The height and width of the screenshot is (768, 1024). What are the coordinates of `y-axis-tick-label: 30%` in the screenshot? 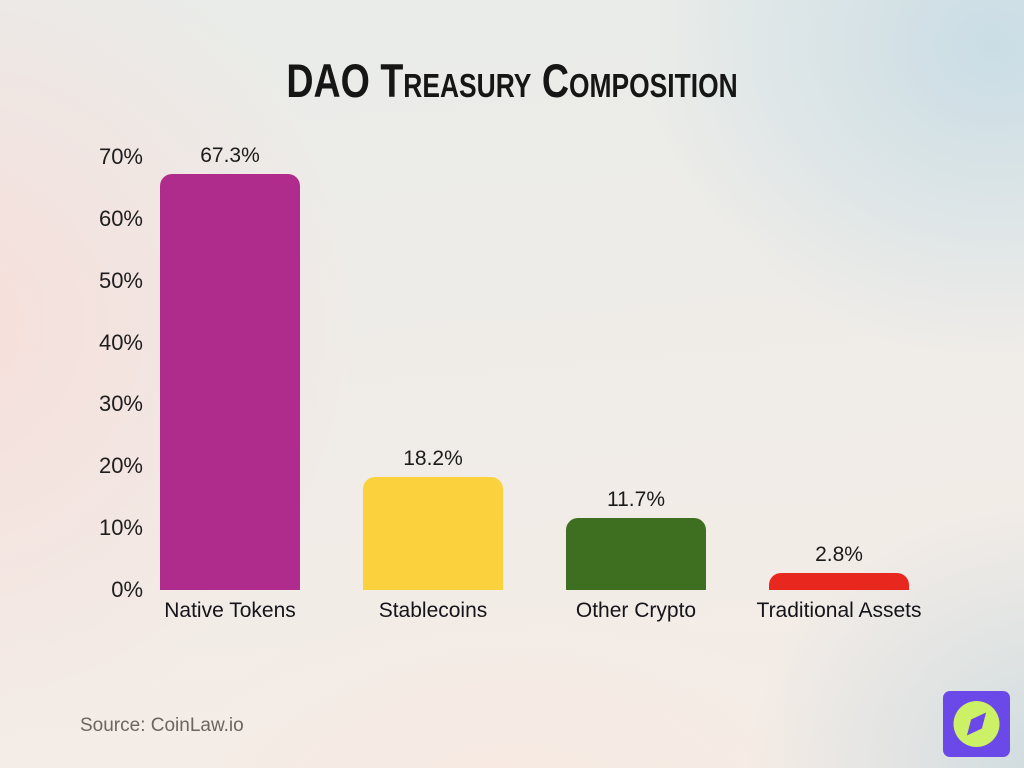 It's located at (120, 404).